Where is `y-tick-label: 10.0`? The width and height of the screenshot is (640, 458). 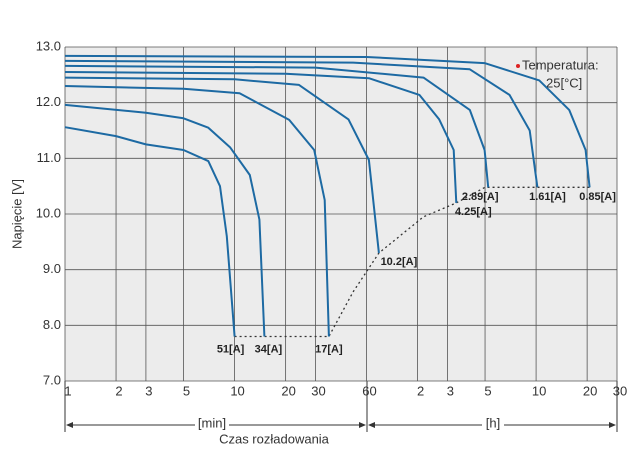 y-tick-label: 10.0 is located at coordinates (48, 212).